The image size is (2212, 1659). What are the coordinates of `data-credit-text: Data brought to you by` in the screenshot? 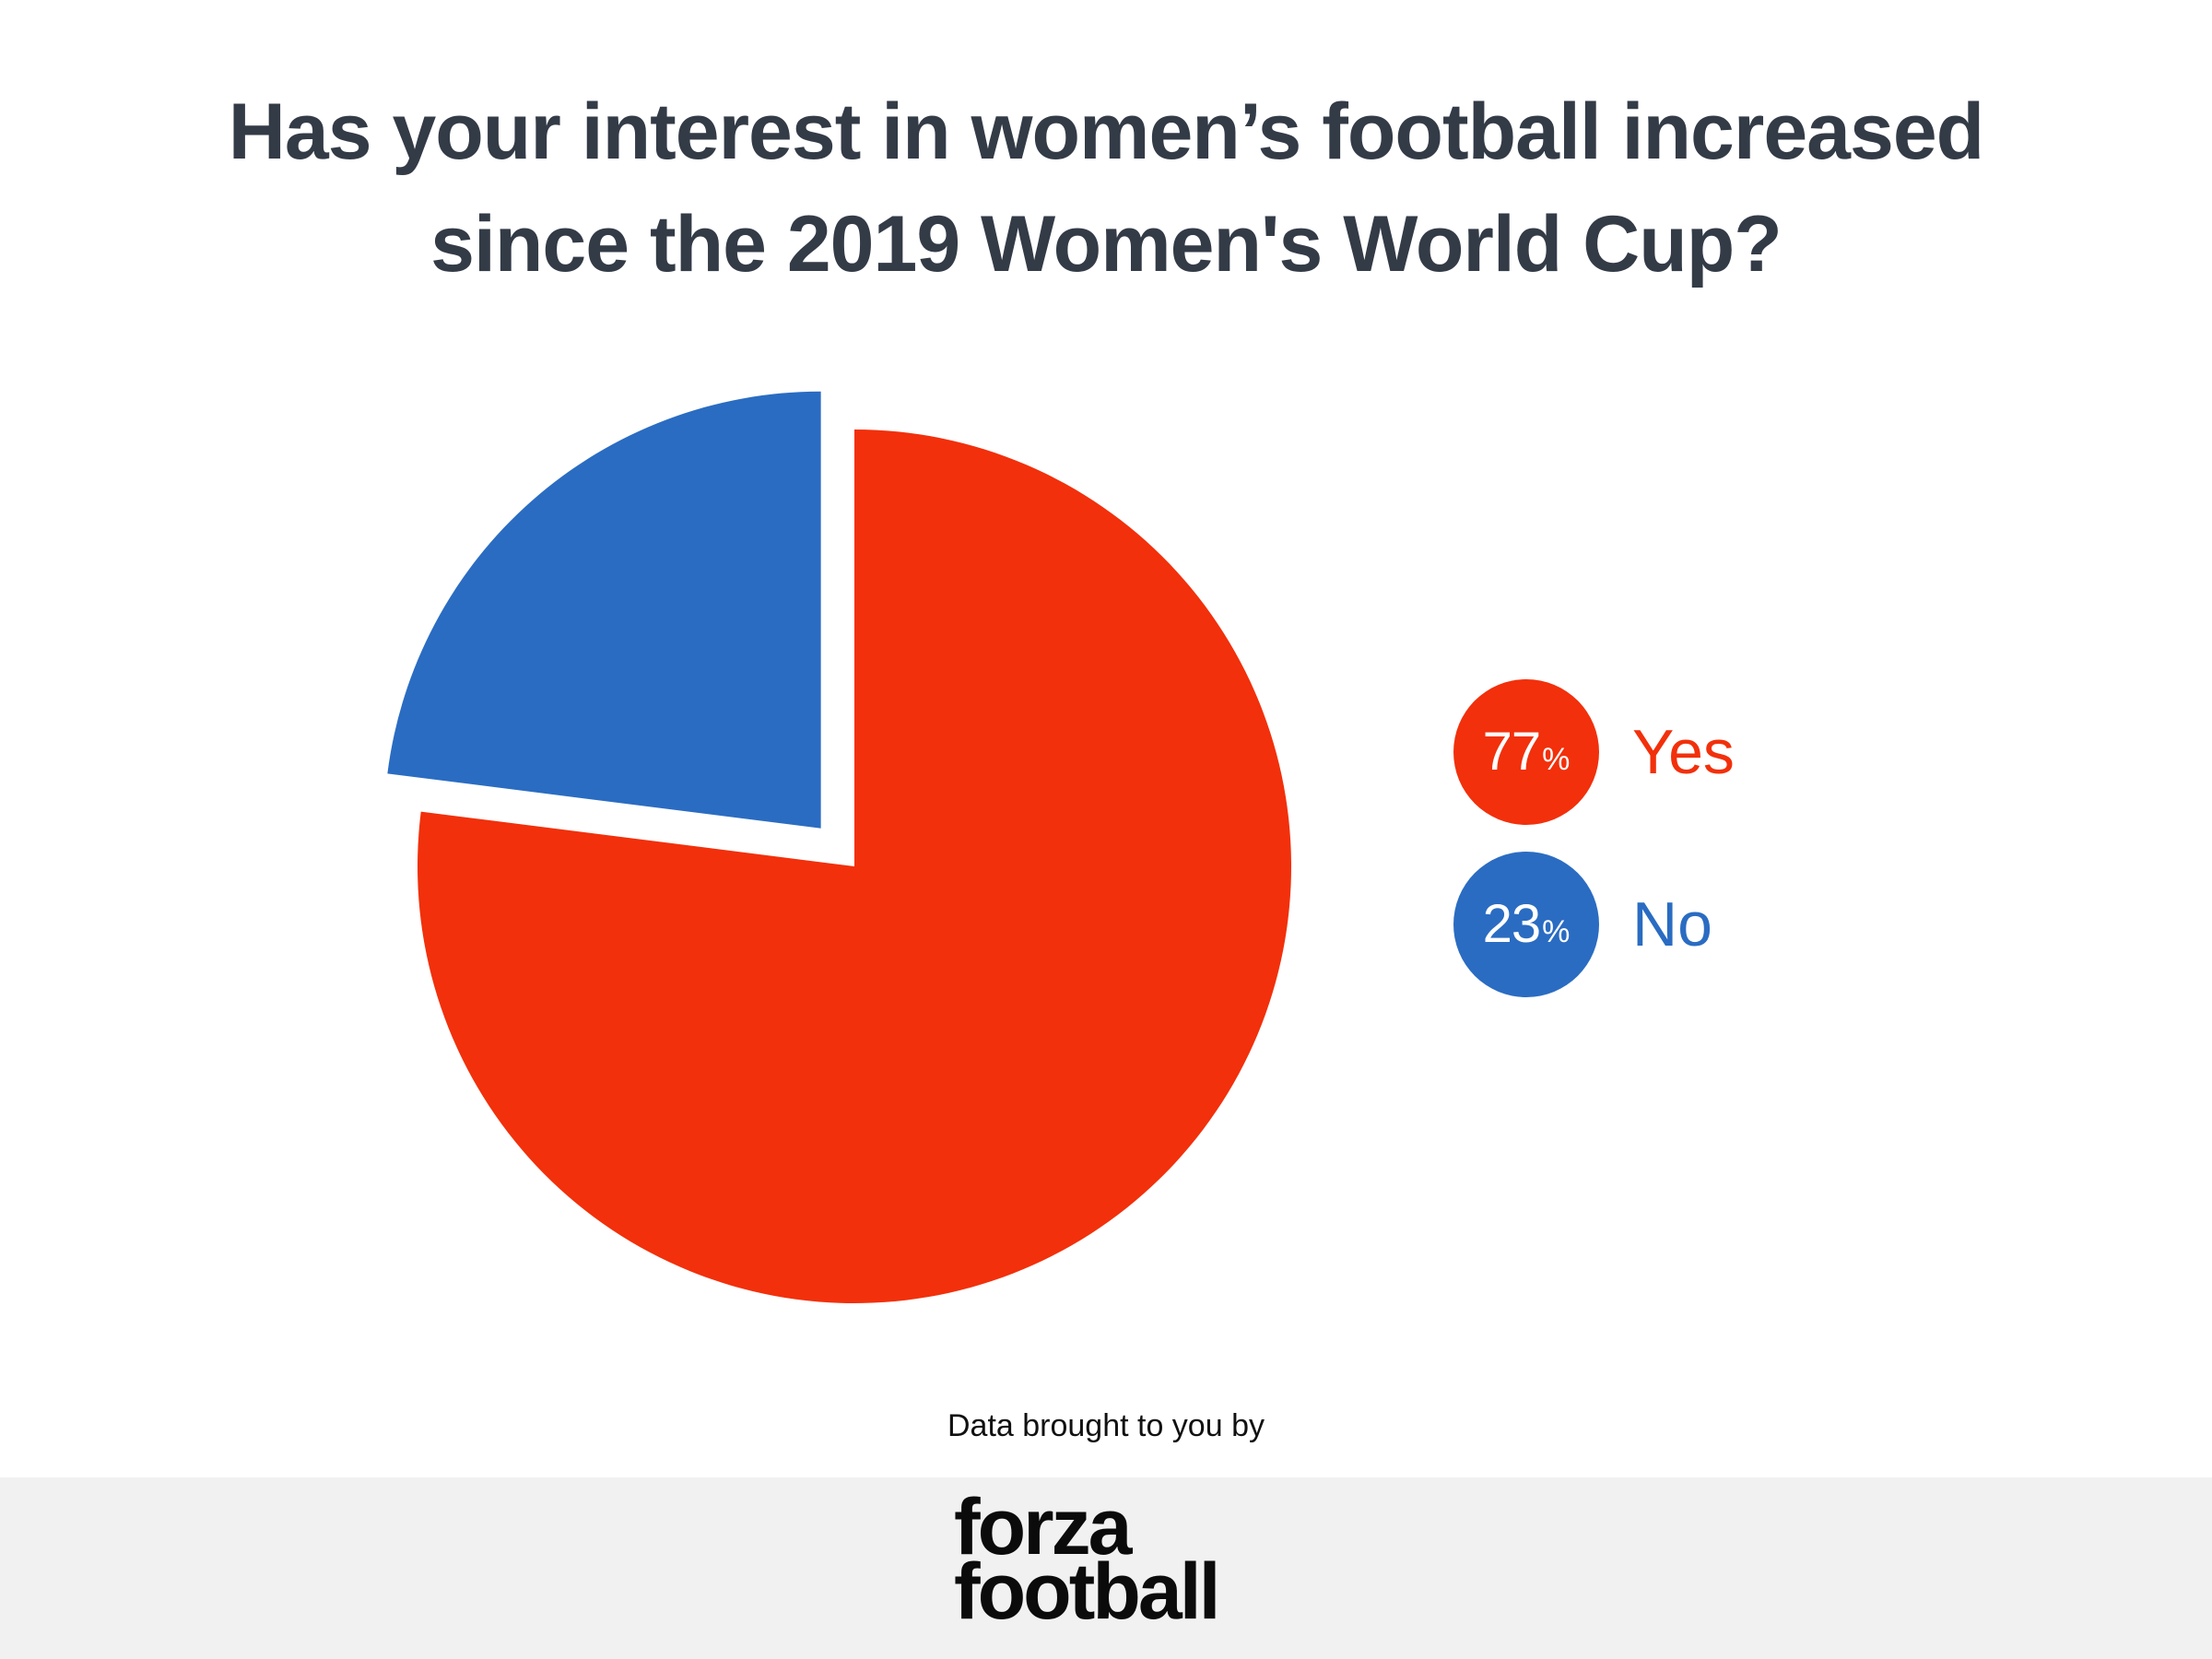 It's located at (1106, 1425).